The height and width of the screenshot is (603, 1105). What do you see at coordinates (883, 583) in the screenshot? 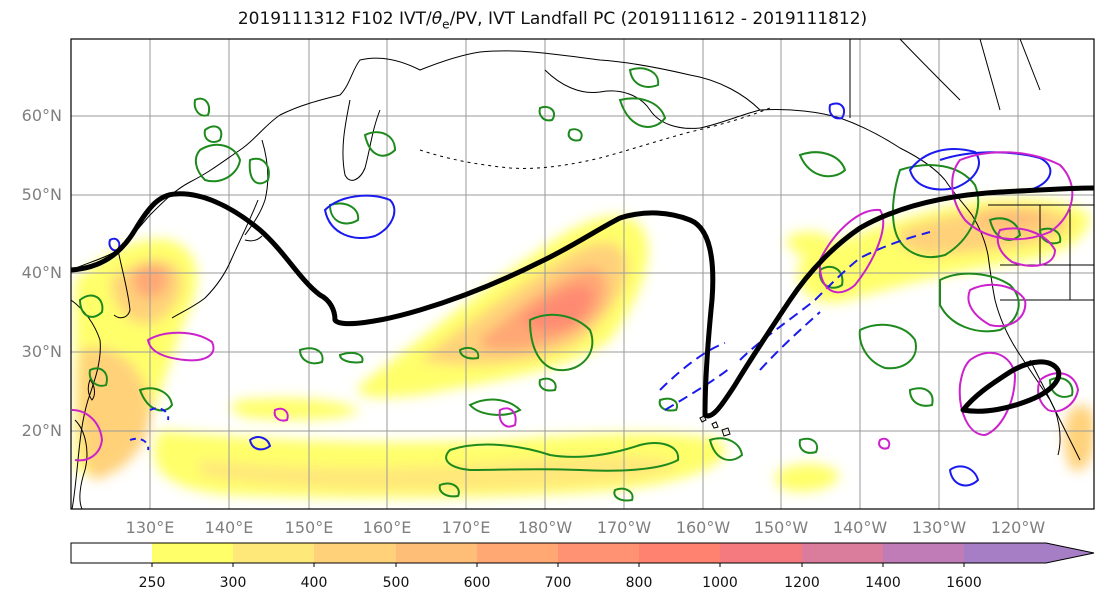
I see `colorbar-tick-label: 1400` at bounding box center [883, 583].